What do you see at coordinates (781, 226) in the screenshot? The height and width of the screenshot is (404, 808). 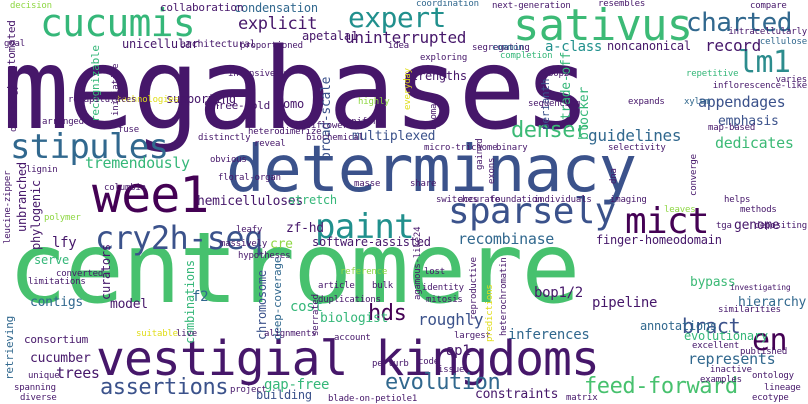 I see `word-tga: depositing` at bounding box center [781, 226].